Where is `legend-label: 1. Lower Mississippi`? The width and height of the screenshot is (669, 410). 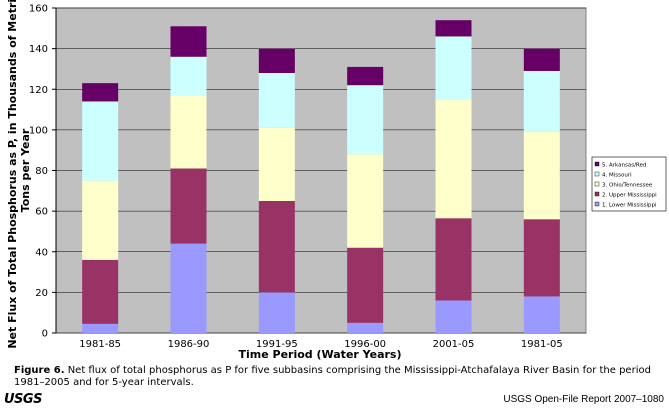
legend-label: 1. Lower Mississippi is located at coordinates (629, 206).